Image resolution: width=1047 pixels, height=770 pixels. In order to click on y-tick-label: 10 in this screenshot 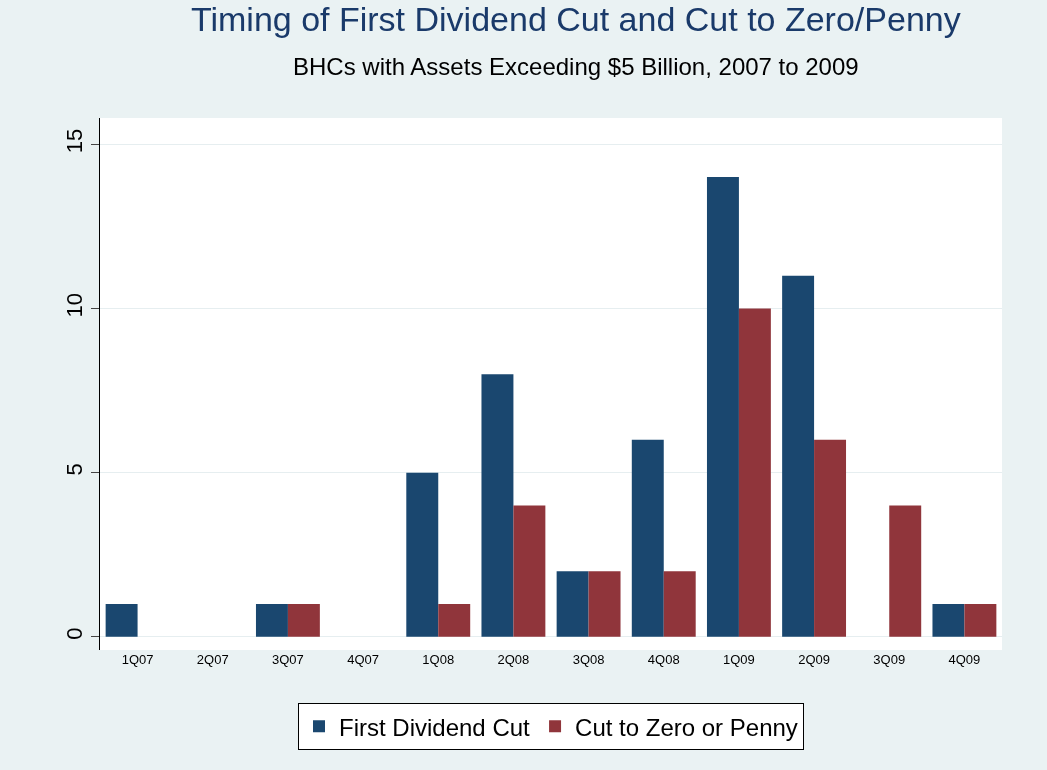, I will do `click(75, 305)`.